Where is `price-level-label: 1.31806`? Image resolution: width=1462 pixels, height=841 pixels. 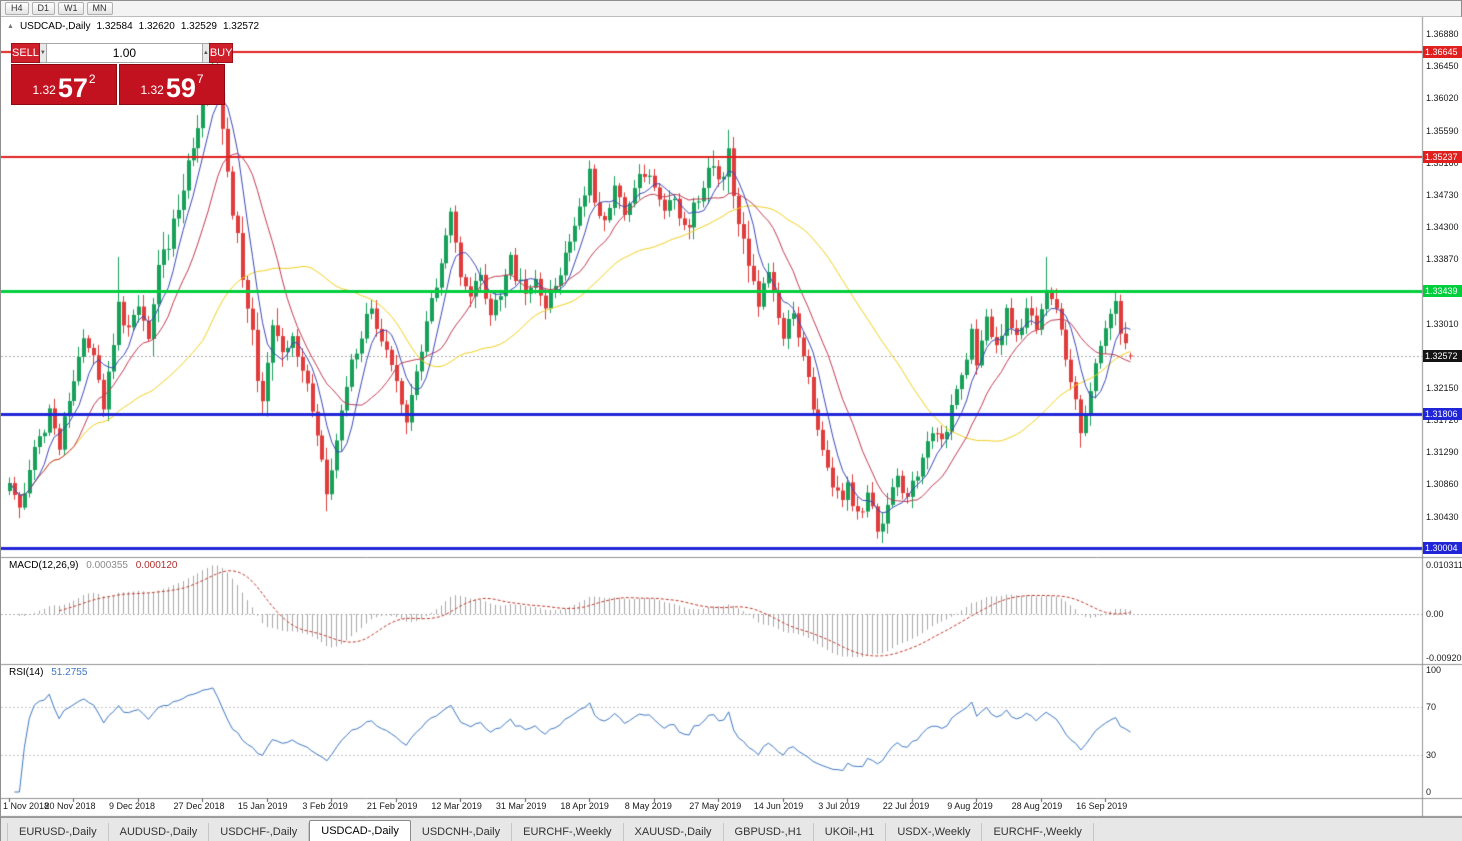
price-level-label: 1.31806 is located at coordinates (1442, 413).